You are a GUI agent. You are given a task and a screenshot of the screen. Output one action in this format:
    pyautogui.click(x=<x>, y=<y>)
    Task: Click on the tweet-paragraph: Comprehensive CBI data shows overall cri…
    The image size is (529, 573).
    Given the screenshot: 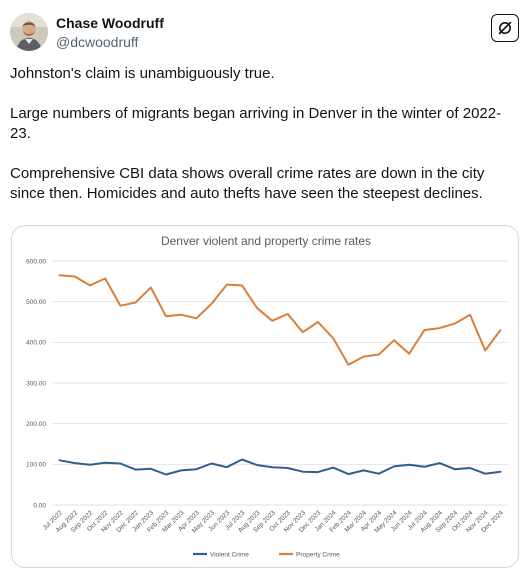 What is the action you would take?
    pyautogui.click(x=247, y=183)
    